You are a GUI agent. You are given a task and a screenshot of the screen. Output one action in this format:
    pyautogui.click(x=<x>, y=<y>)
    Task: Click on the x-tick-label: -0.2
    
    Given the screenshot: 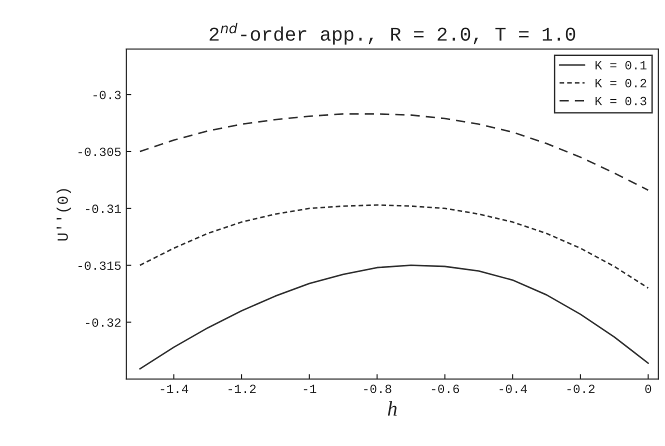 What is the action you would take?
    pyautogui.click(x=581, y=389)
    